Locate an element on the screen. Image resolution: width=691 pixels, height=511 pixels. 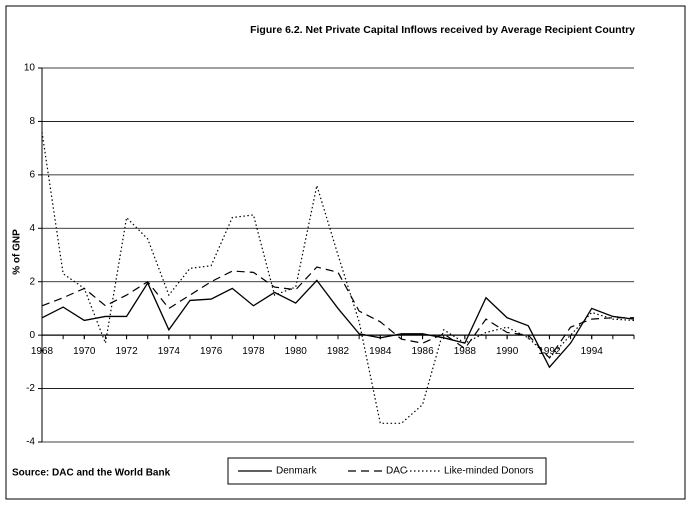
legend-box is located at coordinates (387, 471).